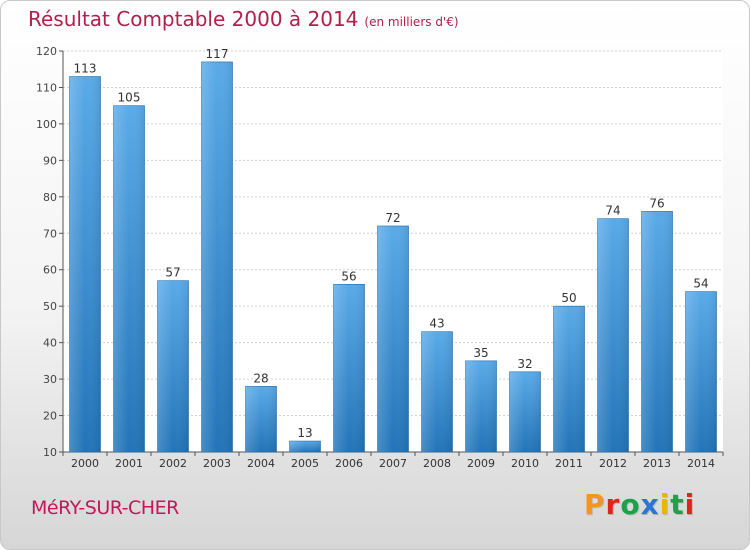 The image size is (750, 550). What do you see at coordinates (436, 324) in the screenshot?
I see `data-label: 43` at bounding box center [436, 324].